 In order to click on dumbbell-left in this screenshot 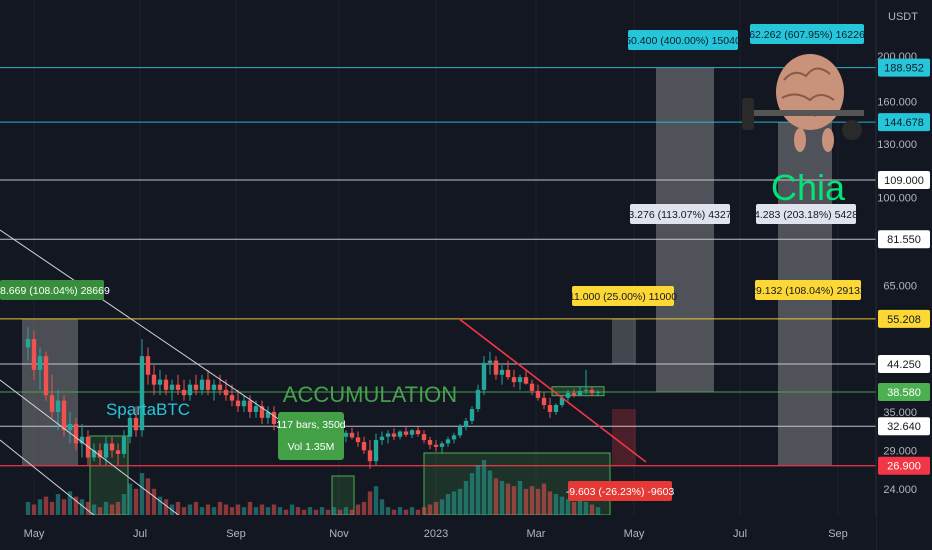, I will do `click(748, 114)`.